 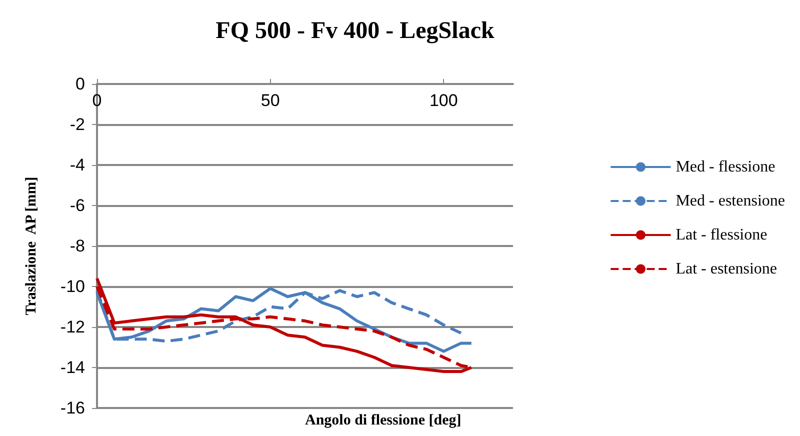 I want to click on x-tick-label: 0, so click(x=97, y=100).